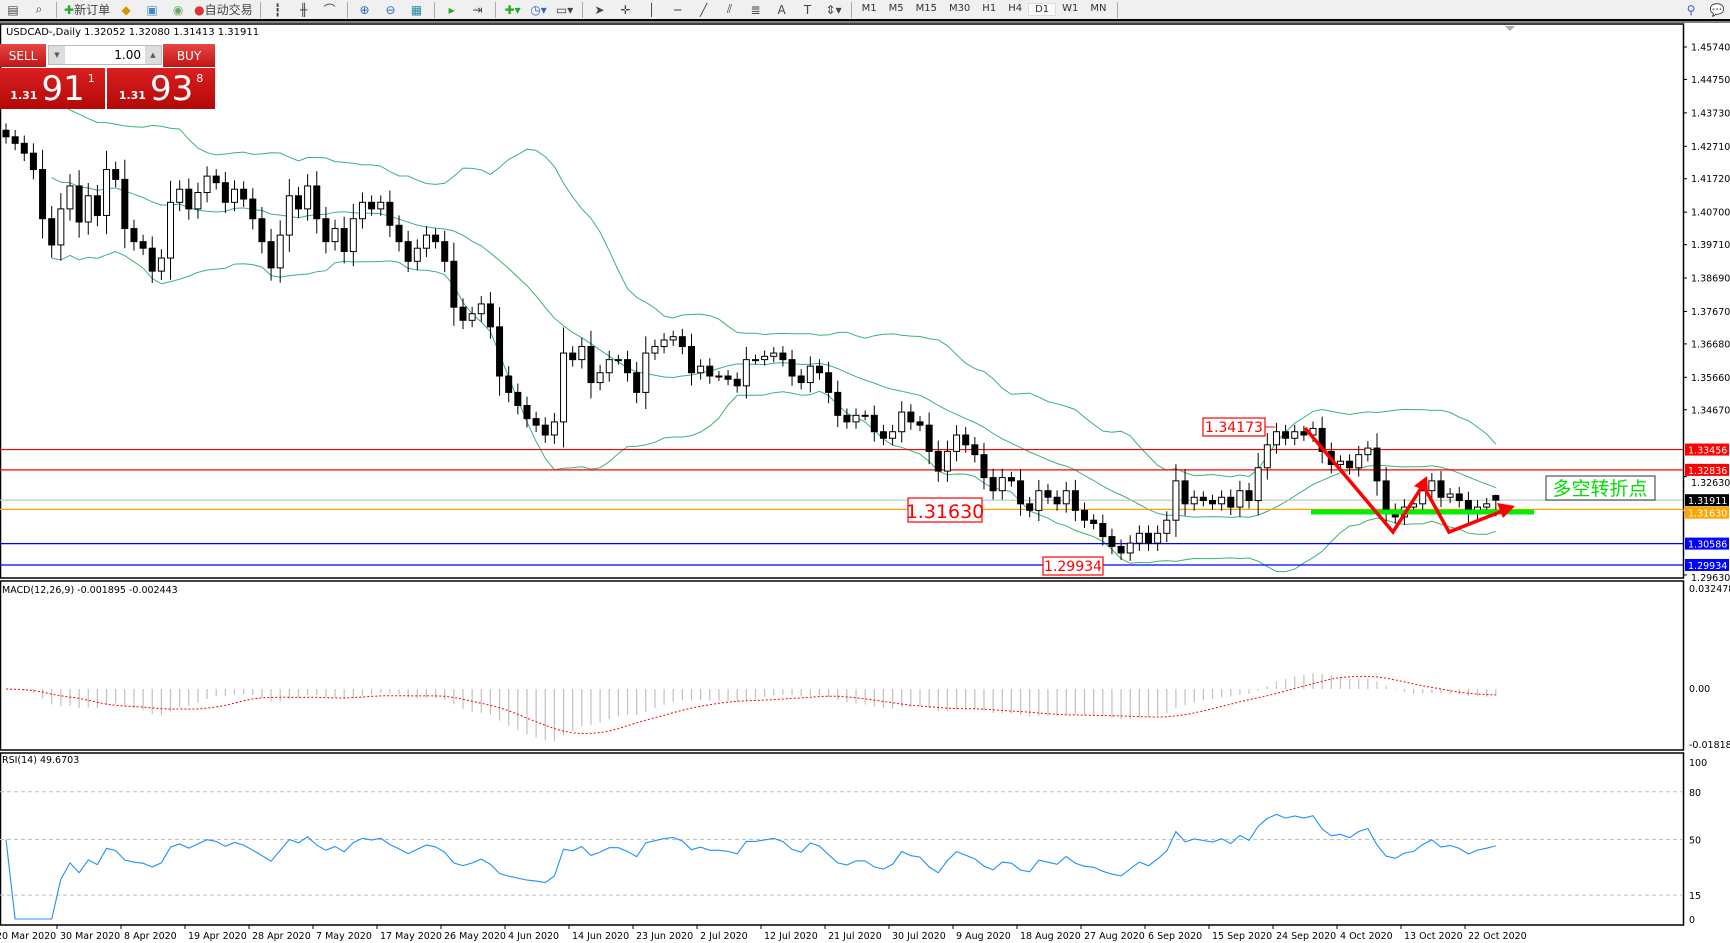 The height and width of the screenshot is (943, 1730). I want to click on timeframe-bar: M1 M5 M15 M30 H1 H4 D1 W1 MN, so click(984, 9).